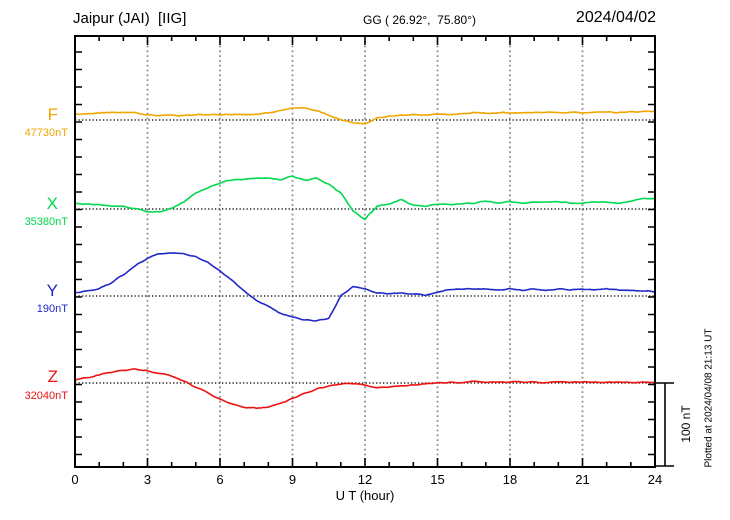  What do you see at coordinates (365, 495) in the screenshot?
I see `x-axis-title: U T (hour)` at bounding box center [365, 495].